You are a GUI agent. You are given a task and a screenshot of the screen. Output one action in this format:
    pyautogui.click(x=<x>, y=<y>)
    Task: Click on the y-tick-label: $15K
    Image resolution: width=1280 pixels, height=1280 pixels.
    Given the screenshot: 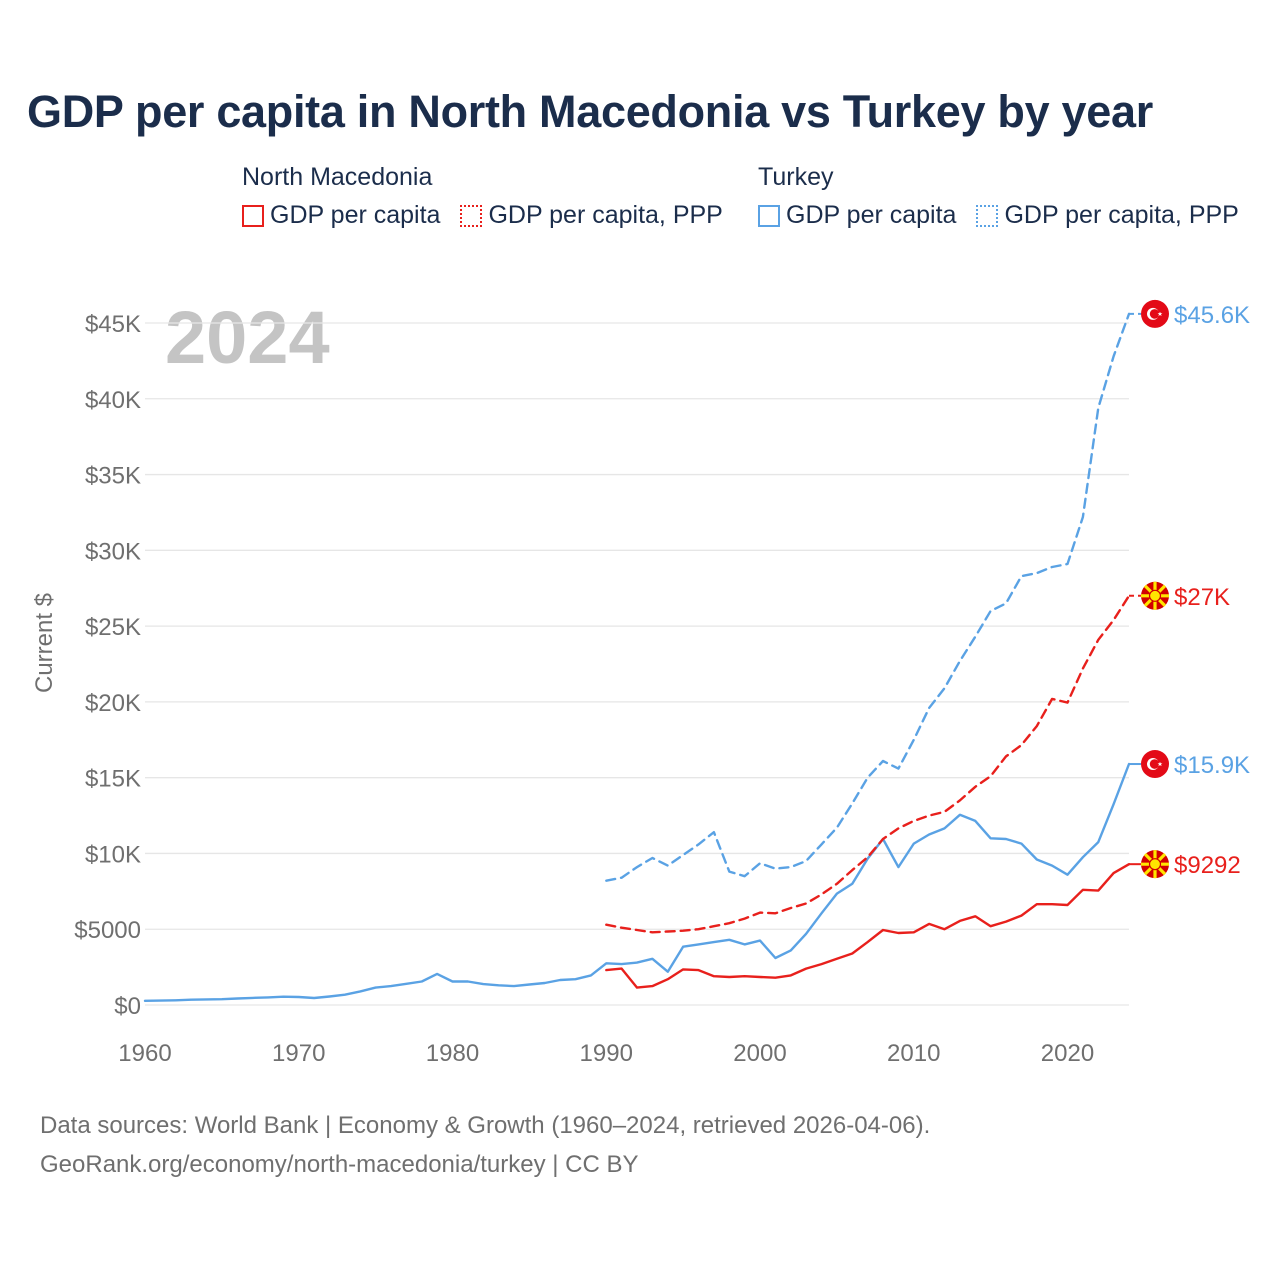 What is the action you would take?
    pyautogui.click(x=113, y=779)
    